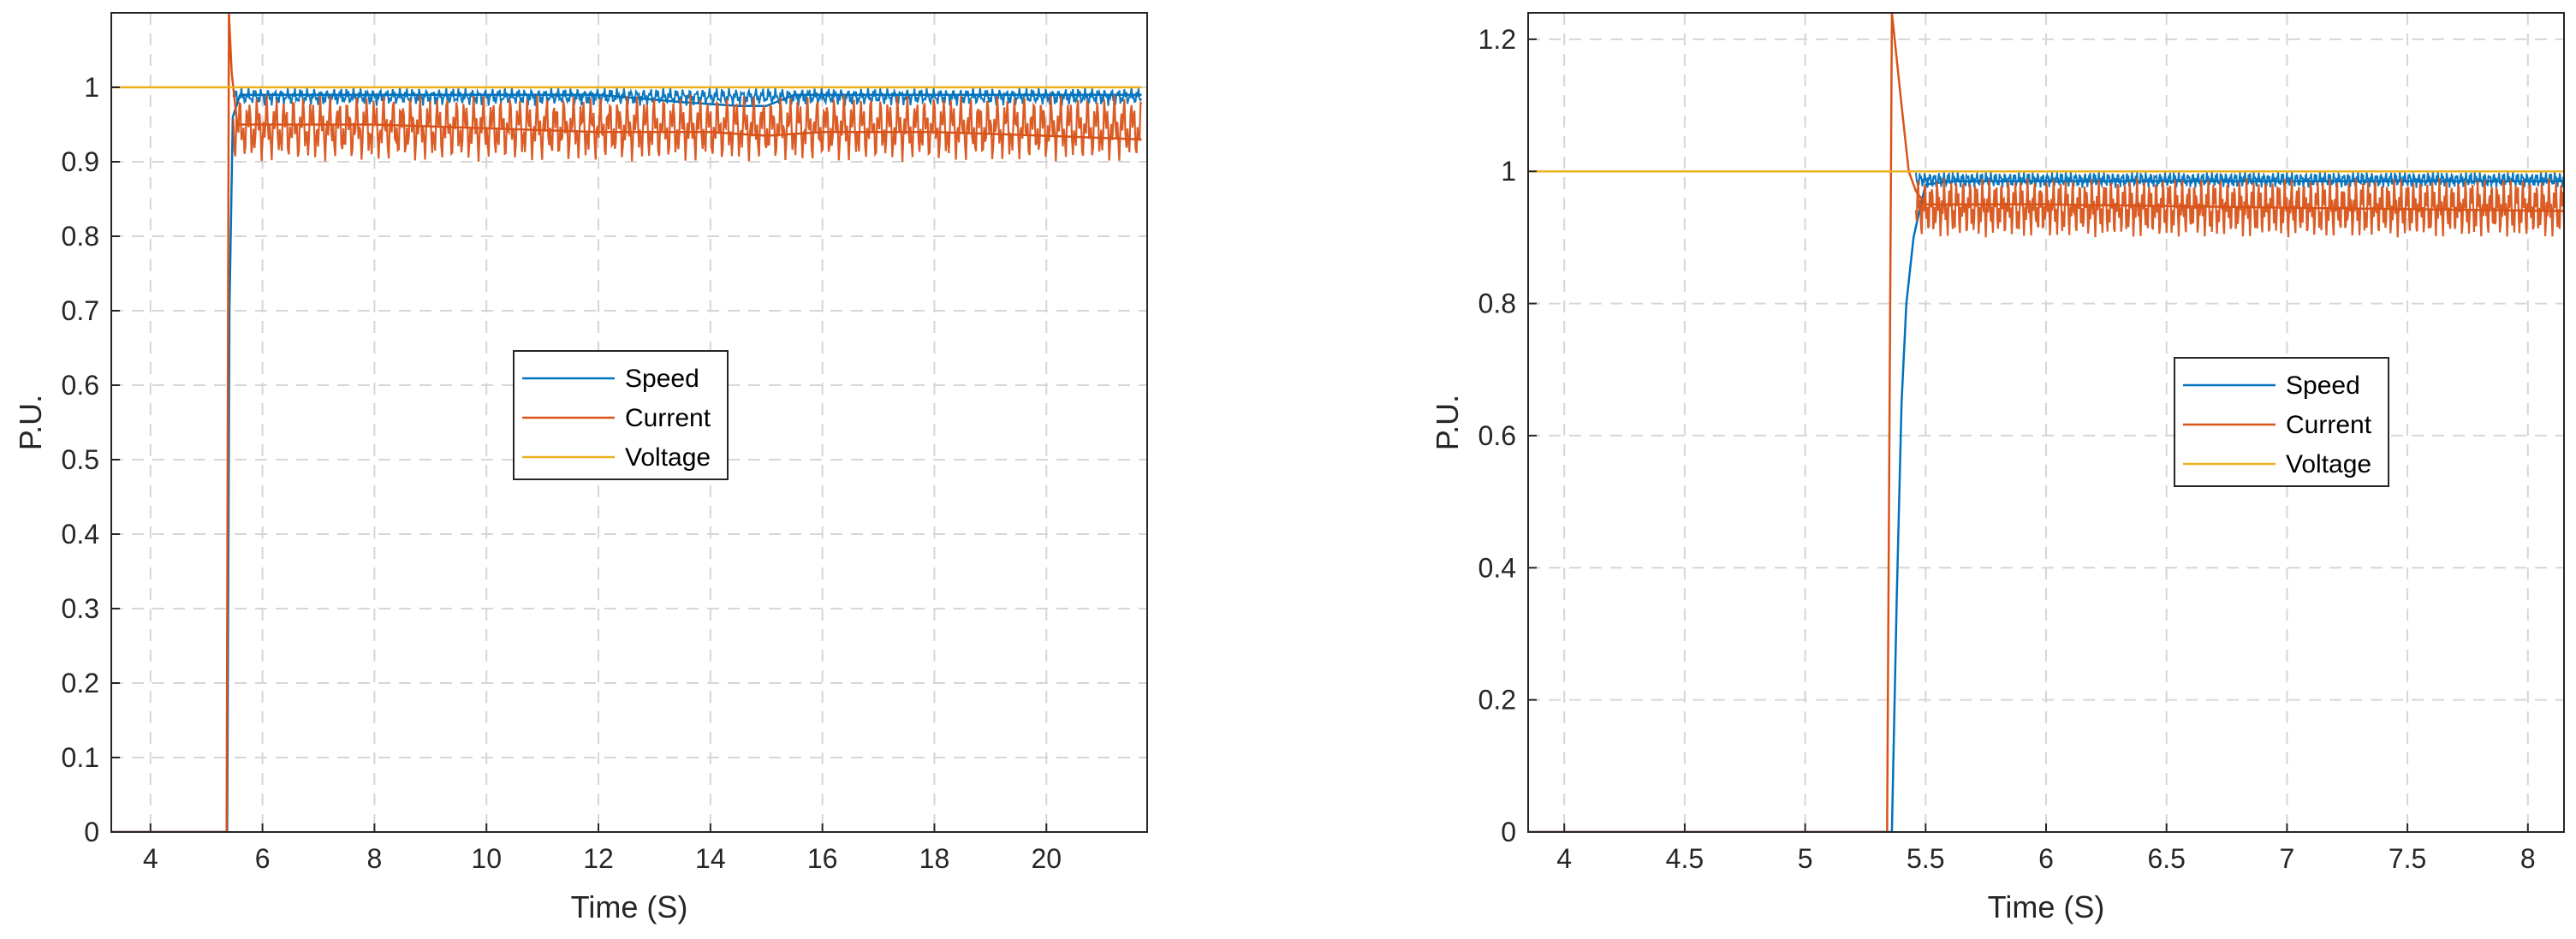 Image resolution: width=2576 pixels, height=939 pixels. I want to click on y-tick-label: 0.3, so click(80, 608).